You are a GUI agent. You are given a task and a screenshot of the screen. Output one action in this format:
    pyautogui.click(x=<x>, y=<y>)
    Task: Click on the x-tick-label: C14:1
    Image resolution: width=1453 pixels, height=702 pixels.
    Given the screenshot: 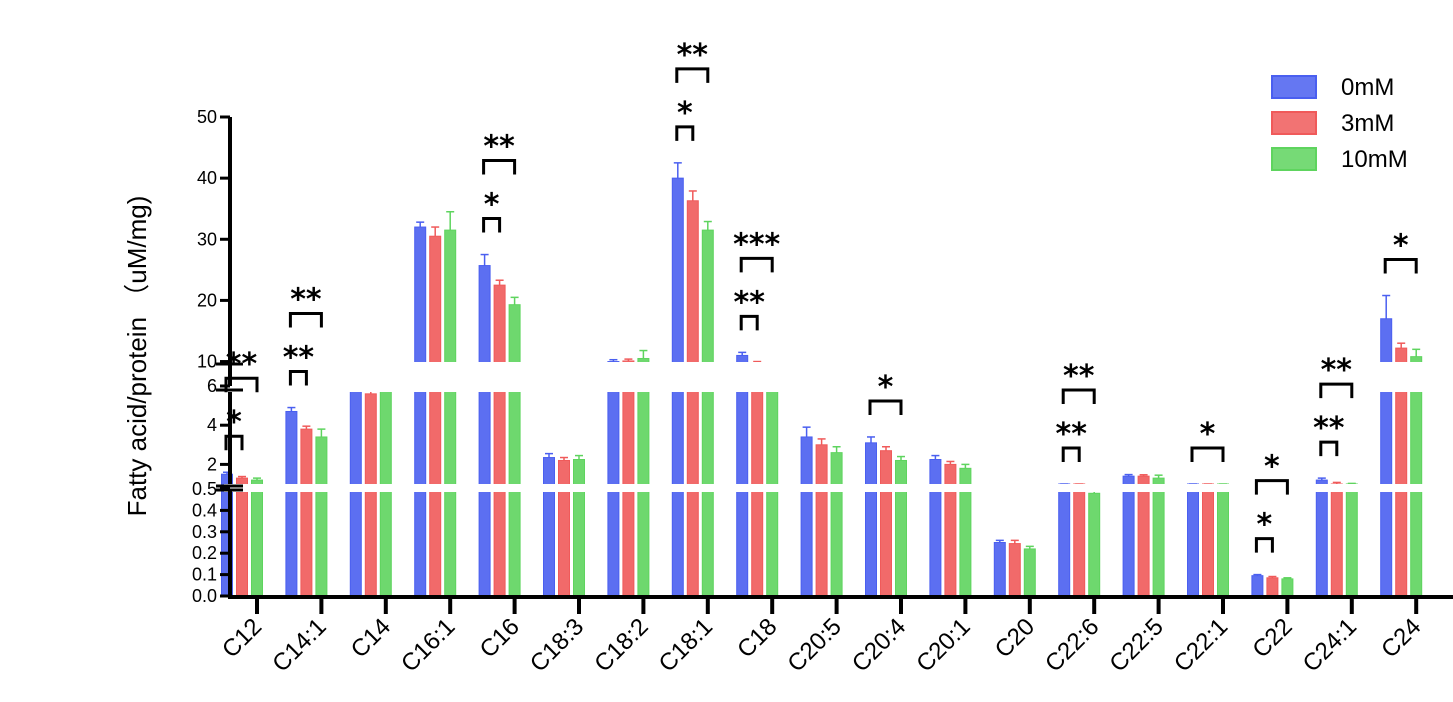 What is the action you would take?
    pyautogui.click(x=299, y=645)
    